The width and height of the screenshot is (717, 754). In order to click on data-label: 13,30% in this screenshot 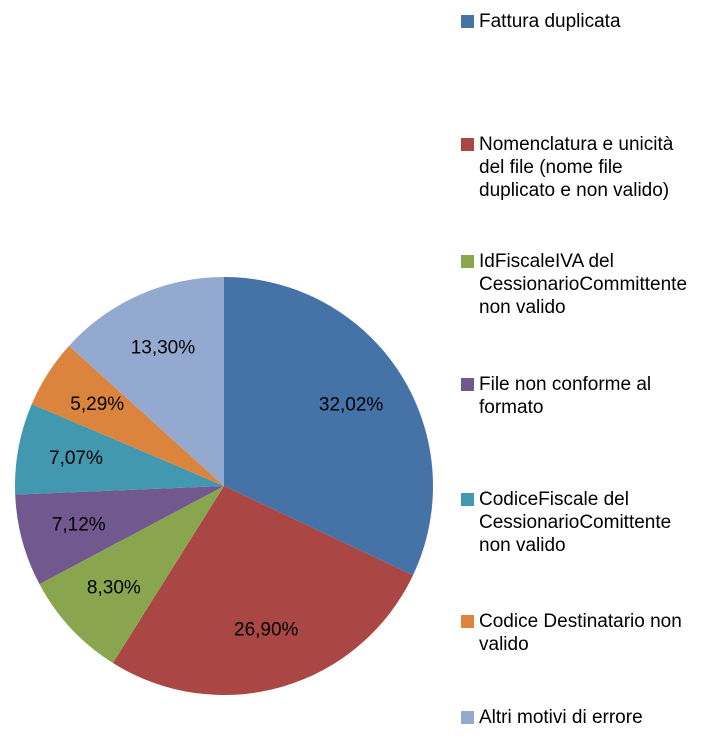, I will do `click(163, 347)`.